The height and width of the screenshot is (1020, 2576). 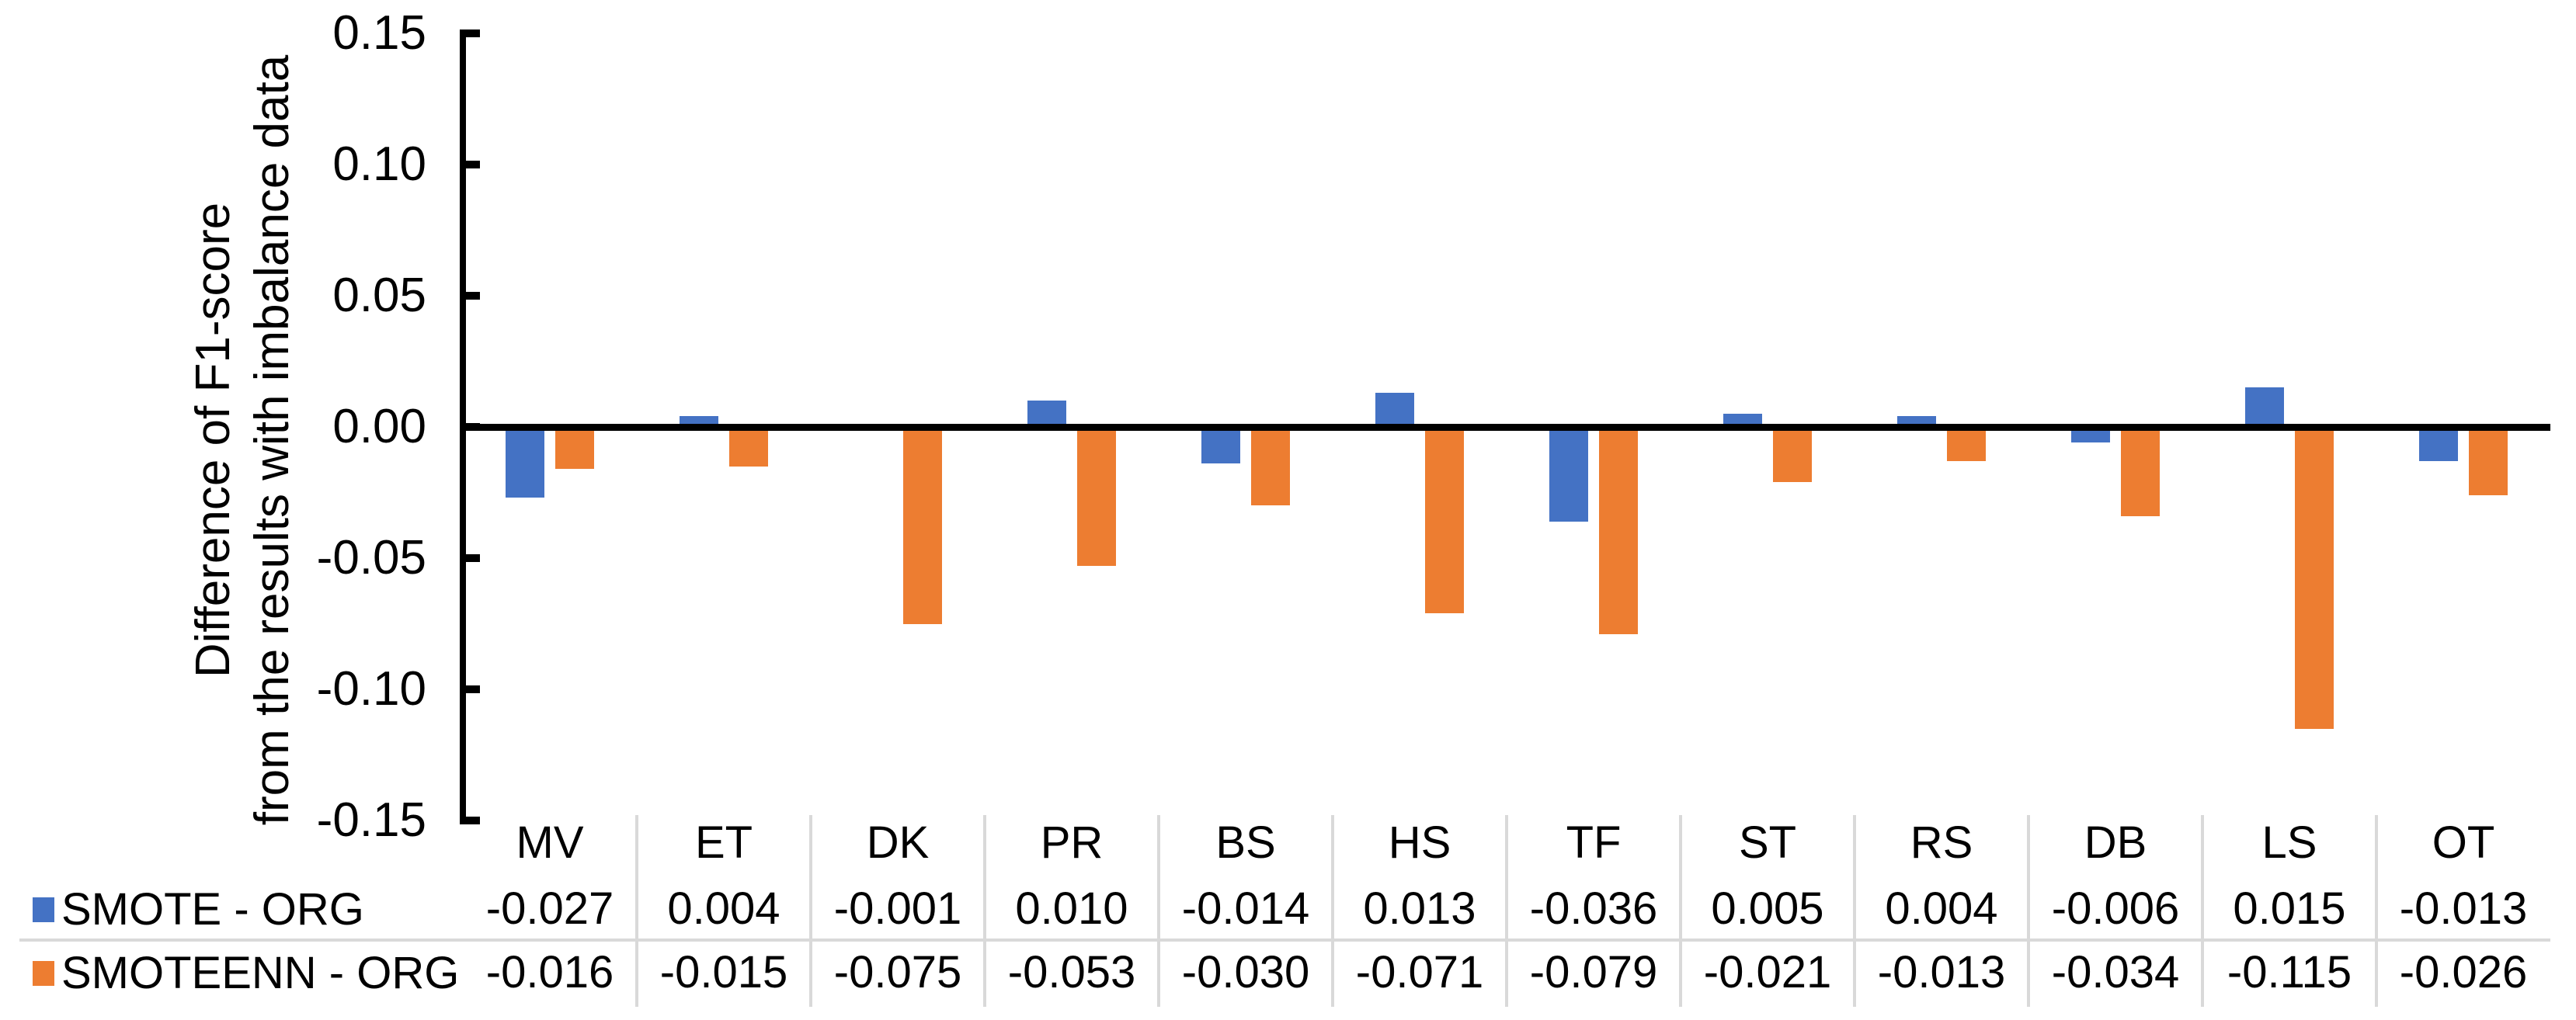 What do you see at coordinates (1284, 940) in the screenshot?
I see `table-row-separator` at bounding box center [1284, 940].